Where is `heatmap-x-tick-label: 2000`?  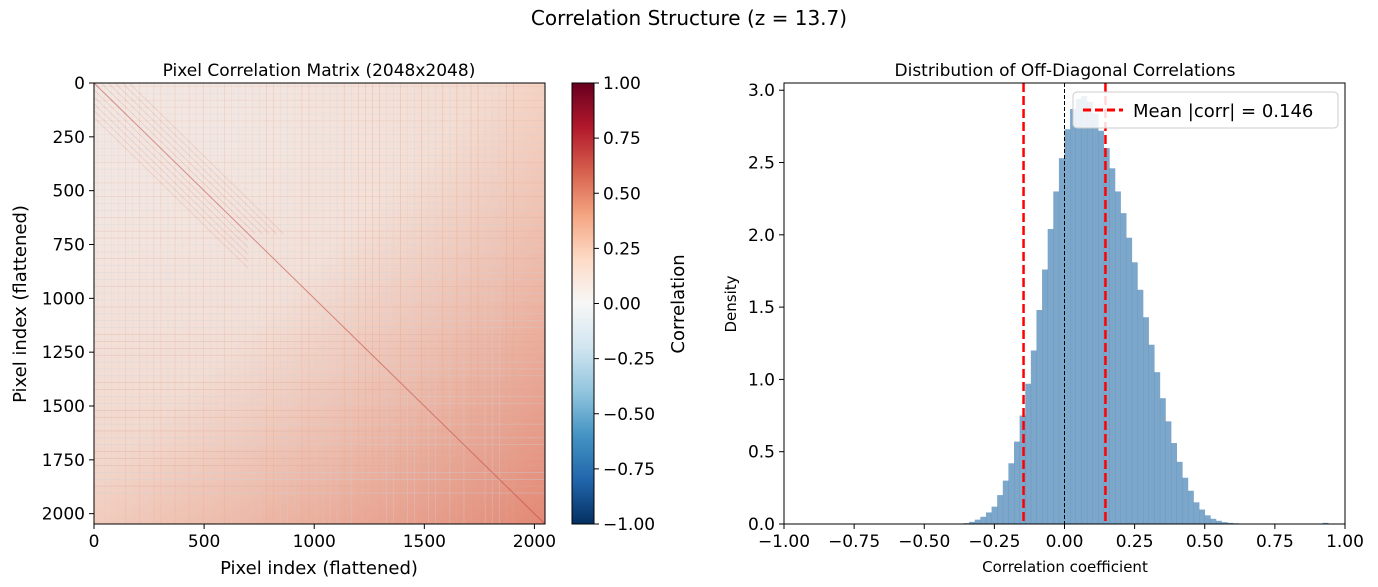 heatmap-x-tick-label: 2000 is located at coordinates (534, 542).